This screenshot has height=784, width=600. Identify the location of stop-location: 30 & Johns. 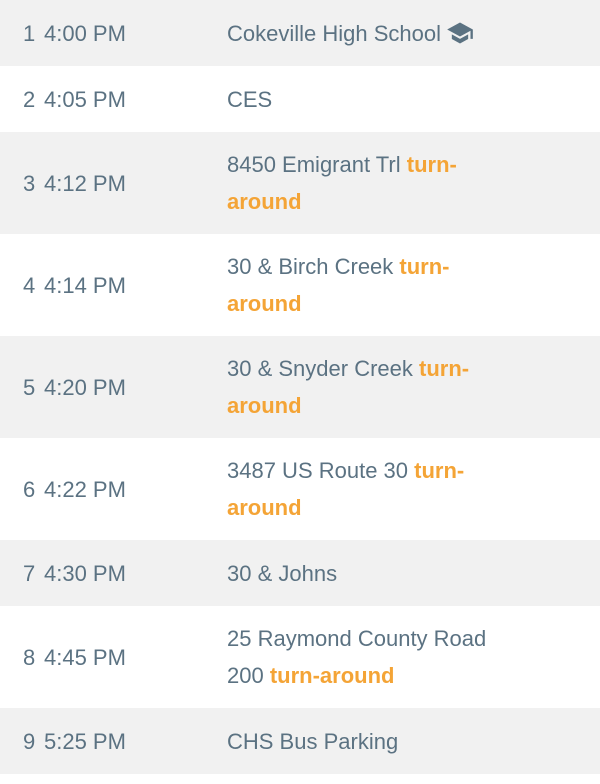
(367, 573).